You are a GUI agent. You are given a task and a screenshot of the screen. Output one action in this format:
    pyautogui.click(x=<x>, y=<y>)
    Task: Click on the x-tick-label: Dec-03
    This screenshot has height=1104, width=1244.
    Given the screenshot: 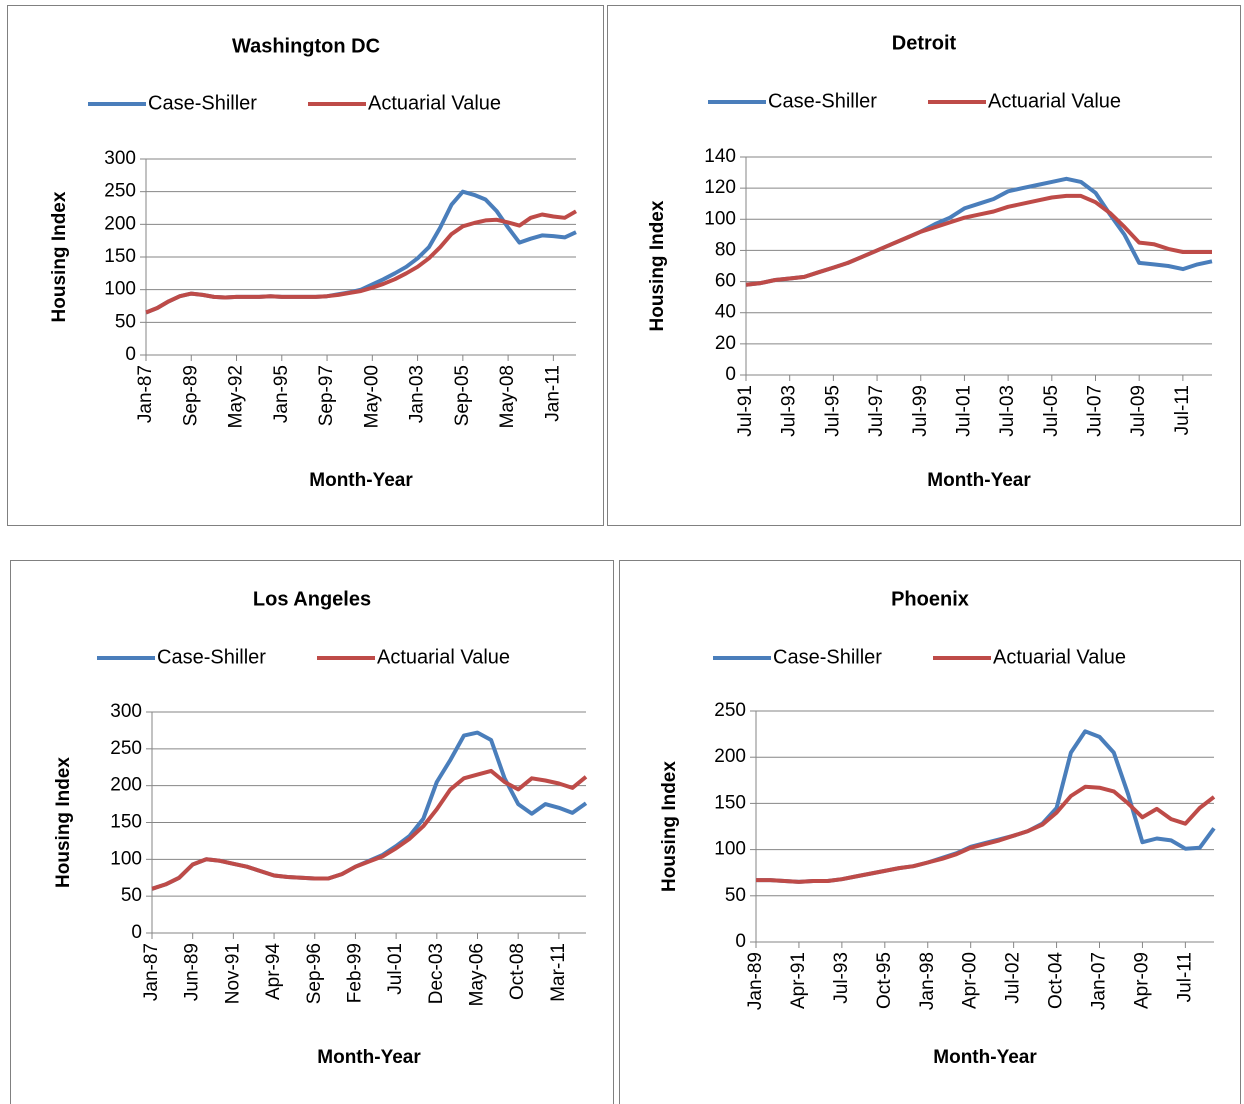 What is the action you would take?
    pyautogui.click(x=436, y=973)
    